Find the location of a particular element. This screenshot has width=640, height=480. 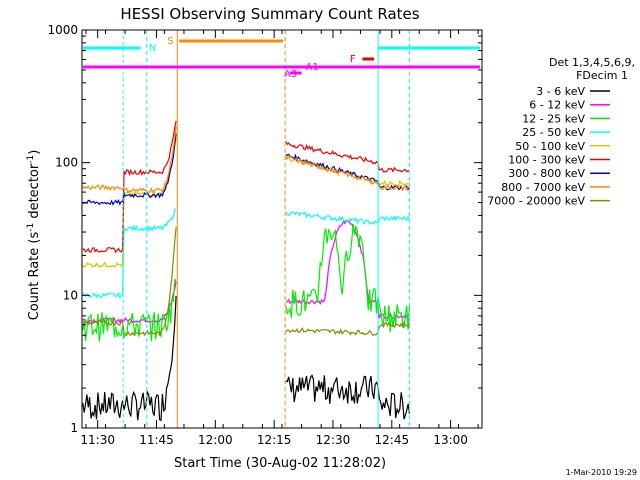

annotation-a1: A1 is located at coordinates (312, 67).